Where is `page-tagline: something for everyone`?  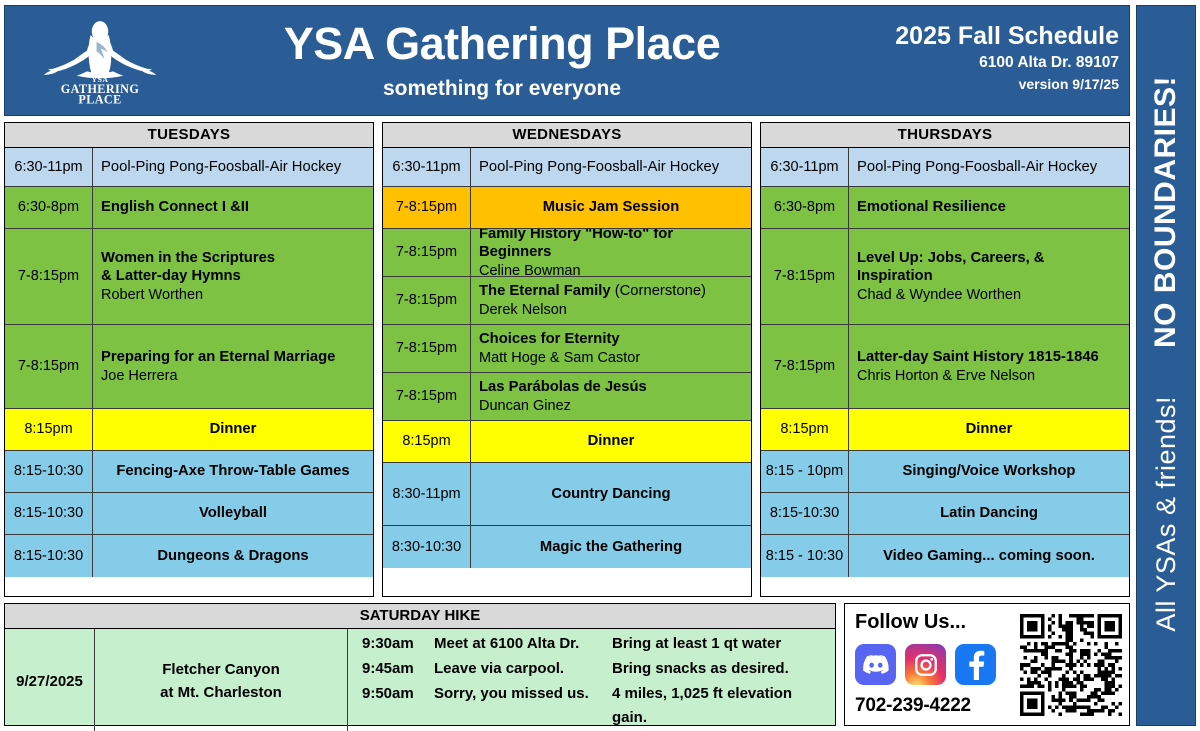 page-tagline: something for everyone is located at coordinates (502, 88).